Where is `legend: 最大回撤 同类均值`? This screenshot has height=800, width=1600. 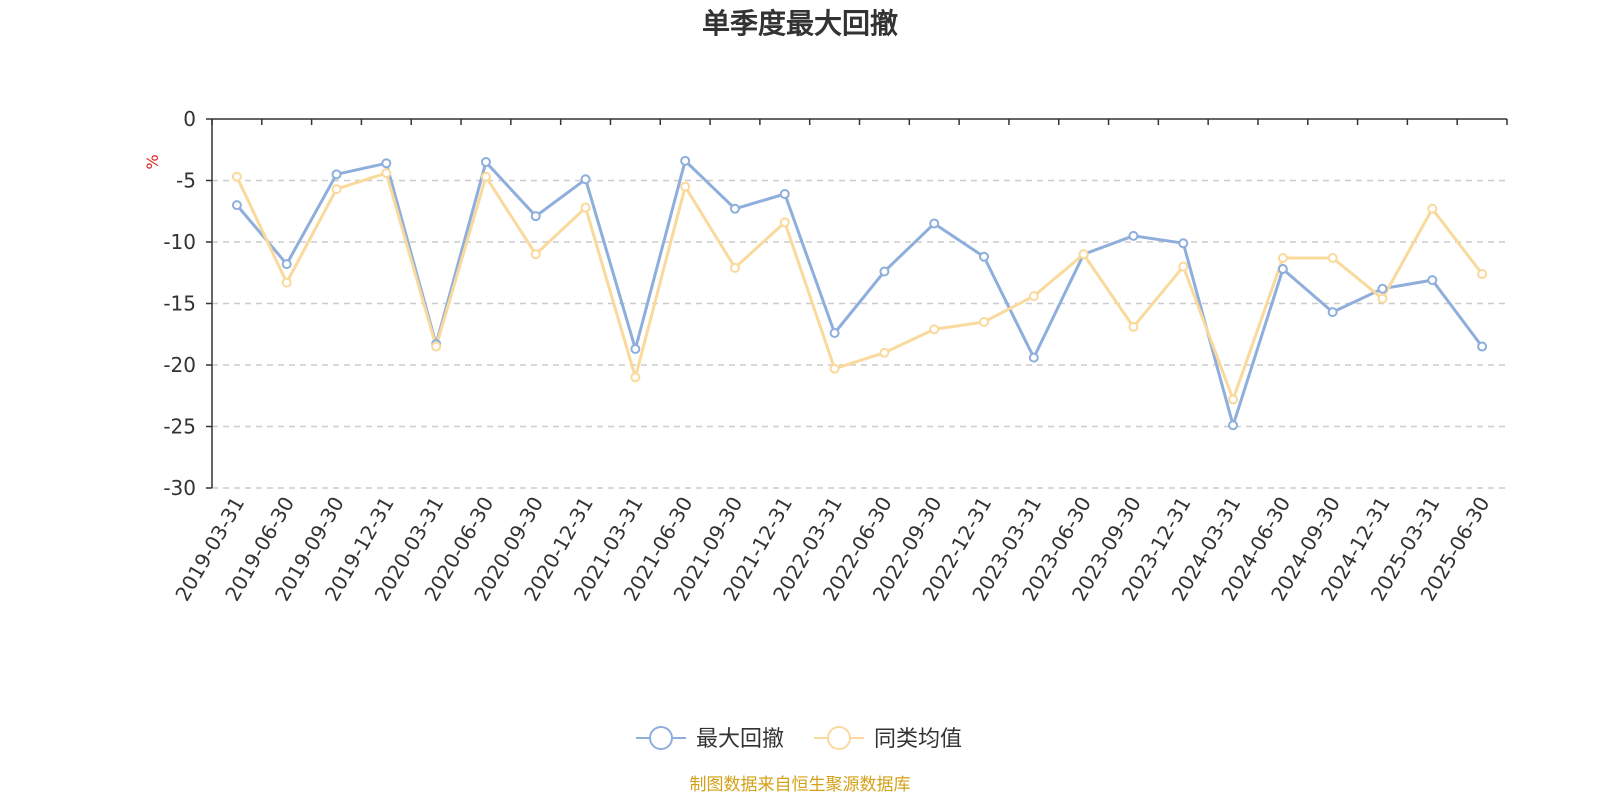
legend: 最大回撤 同类均值 is located at coordinates (799, 739).